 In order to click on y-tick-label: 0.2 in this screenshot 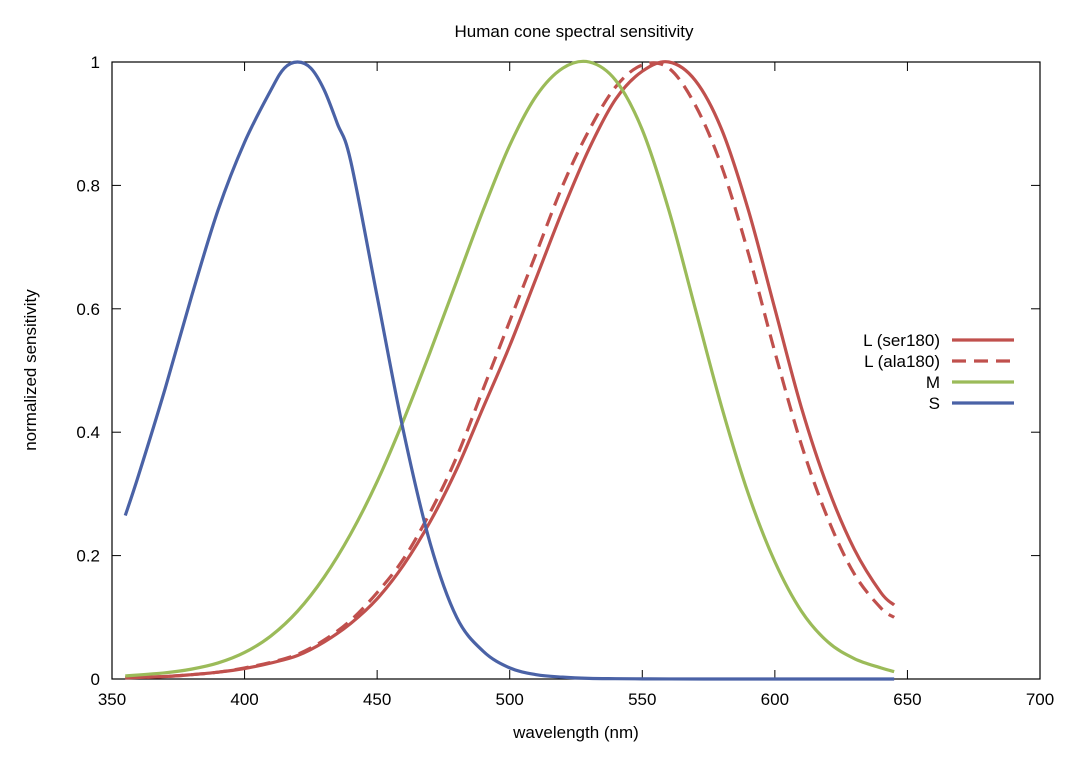, I will do `click(88, 556)`.